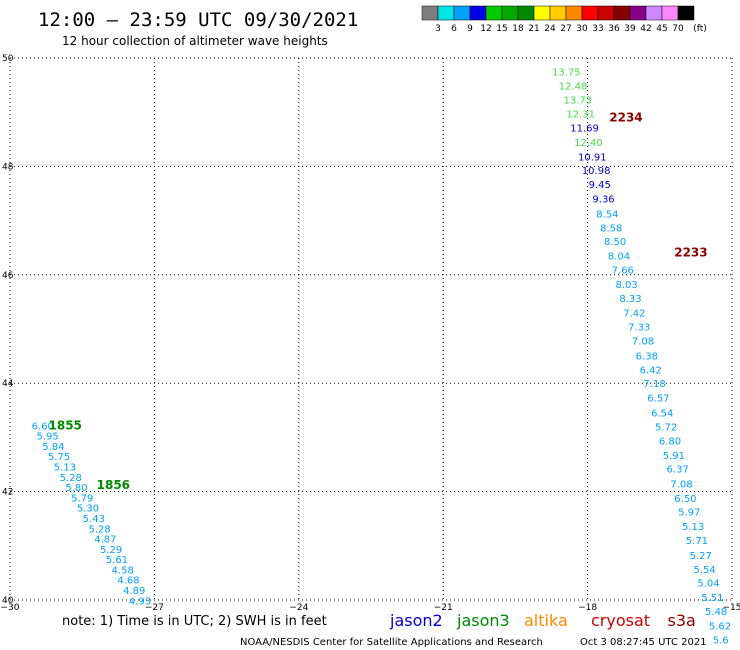  What do you see at coordinates (8, 59) in the screenshot?
I see `y-tick-label: 50` at bounding box center [8, 59].